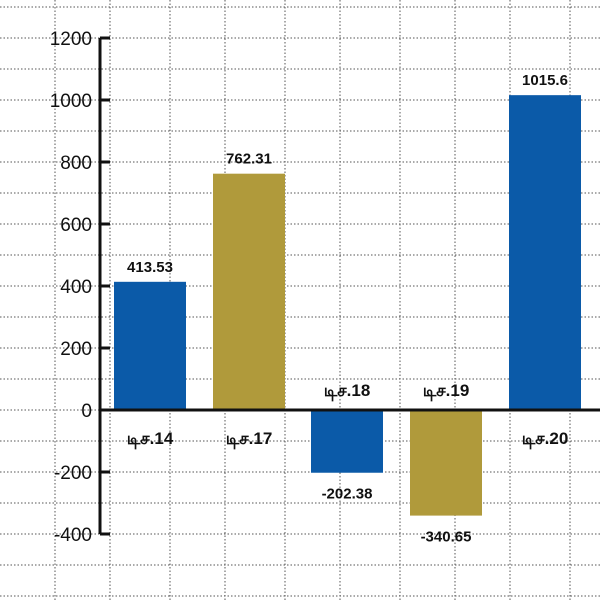 This screenshot has width=600, height=600. I want to click on y-tick-label: 0, so click(86, 411).